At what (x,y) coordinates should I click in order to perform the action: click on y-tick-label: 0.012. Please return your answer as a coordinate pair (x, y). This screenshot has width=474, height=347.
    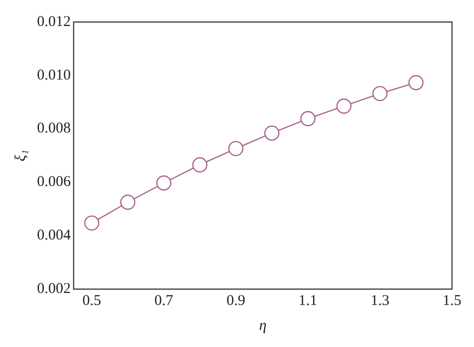
    Looking at the image, I should click on (54, 22).